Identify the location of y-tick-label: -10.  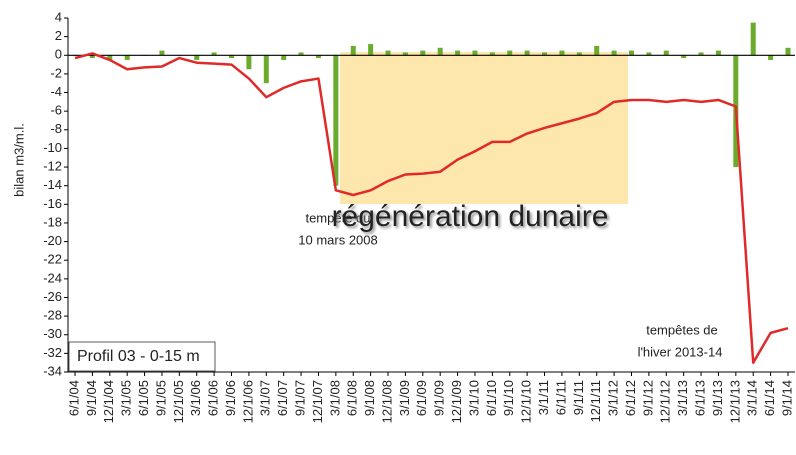
(52, 147).